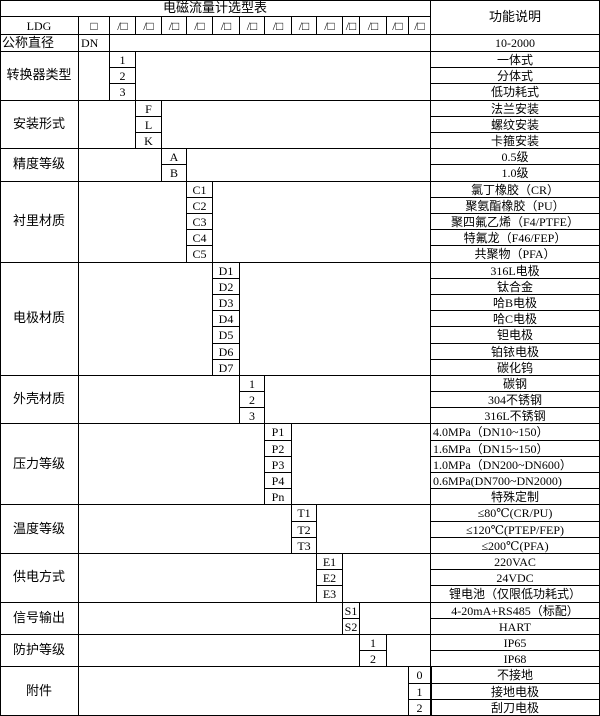 The height and width of the screenshot is (716, 600). I want to click on option-code: 3, so click(252, 416).